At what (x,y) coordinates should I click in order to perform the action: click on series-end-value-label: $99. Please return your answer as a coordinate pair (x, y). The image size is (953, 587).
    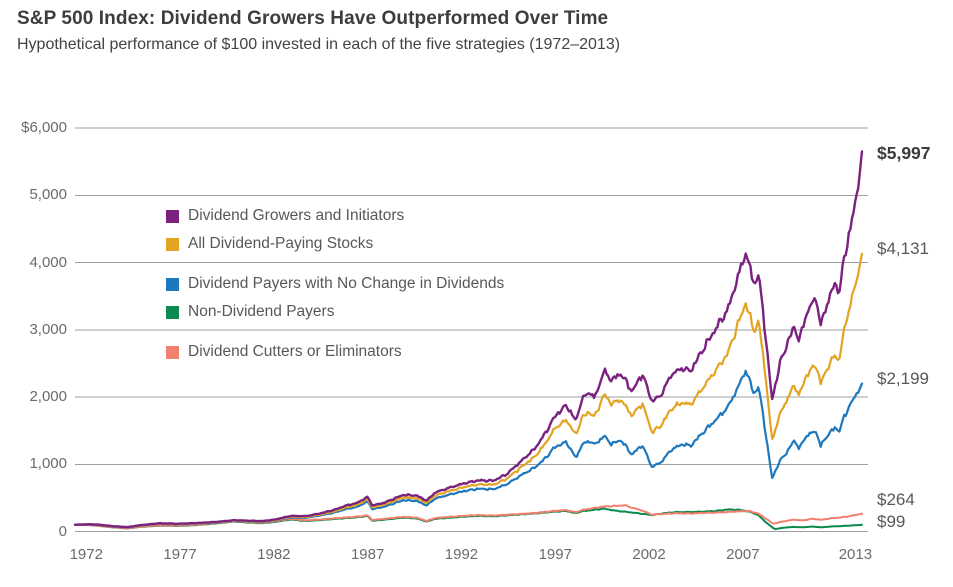
    Looking at the image, I should click on (891, 521).